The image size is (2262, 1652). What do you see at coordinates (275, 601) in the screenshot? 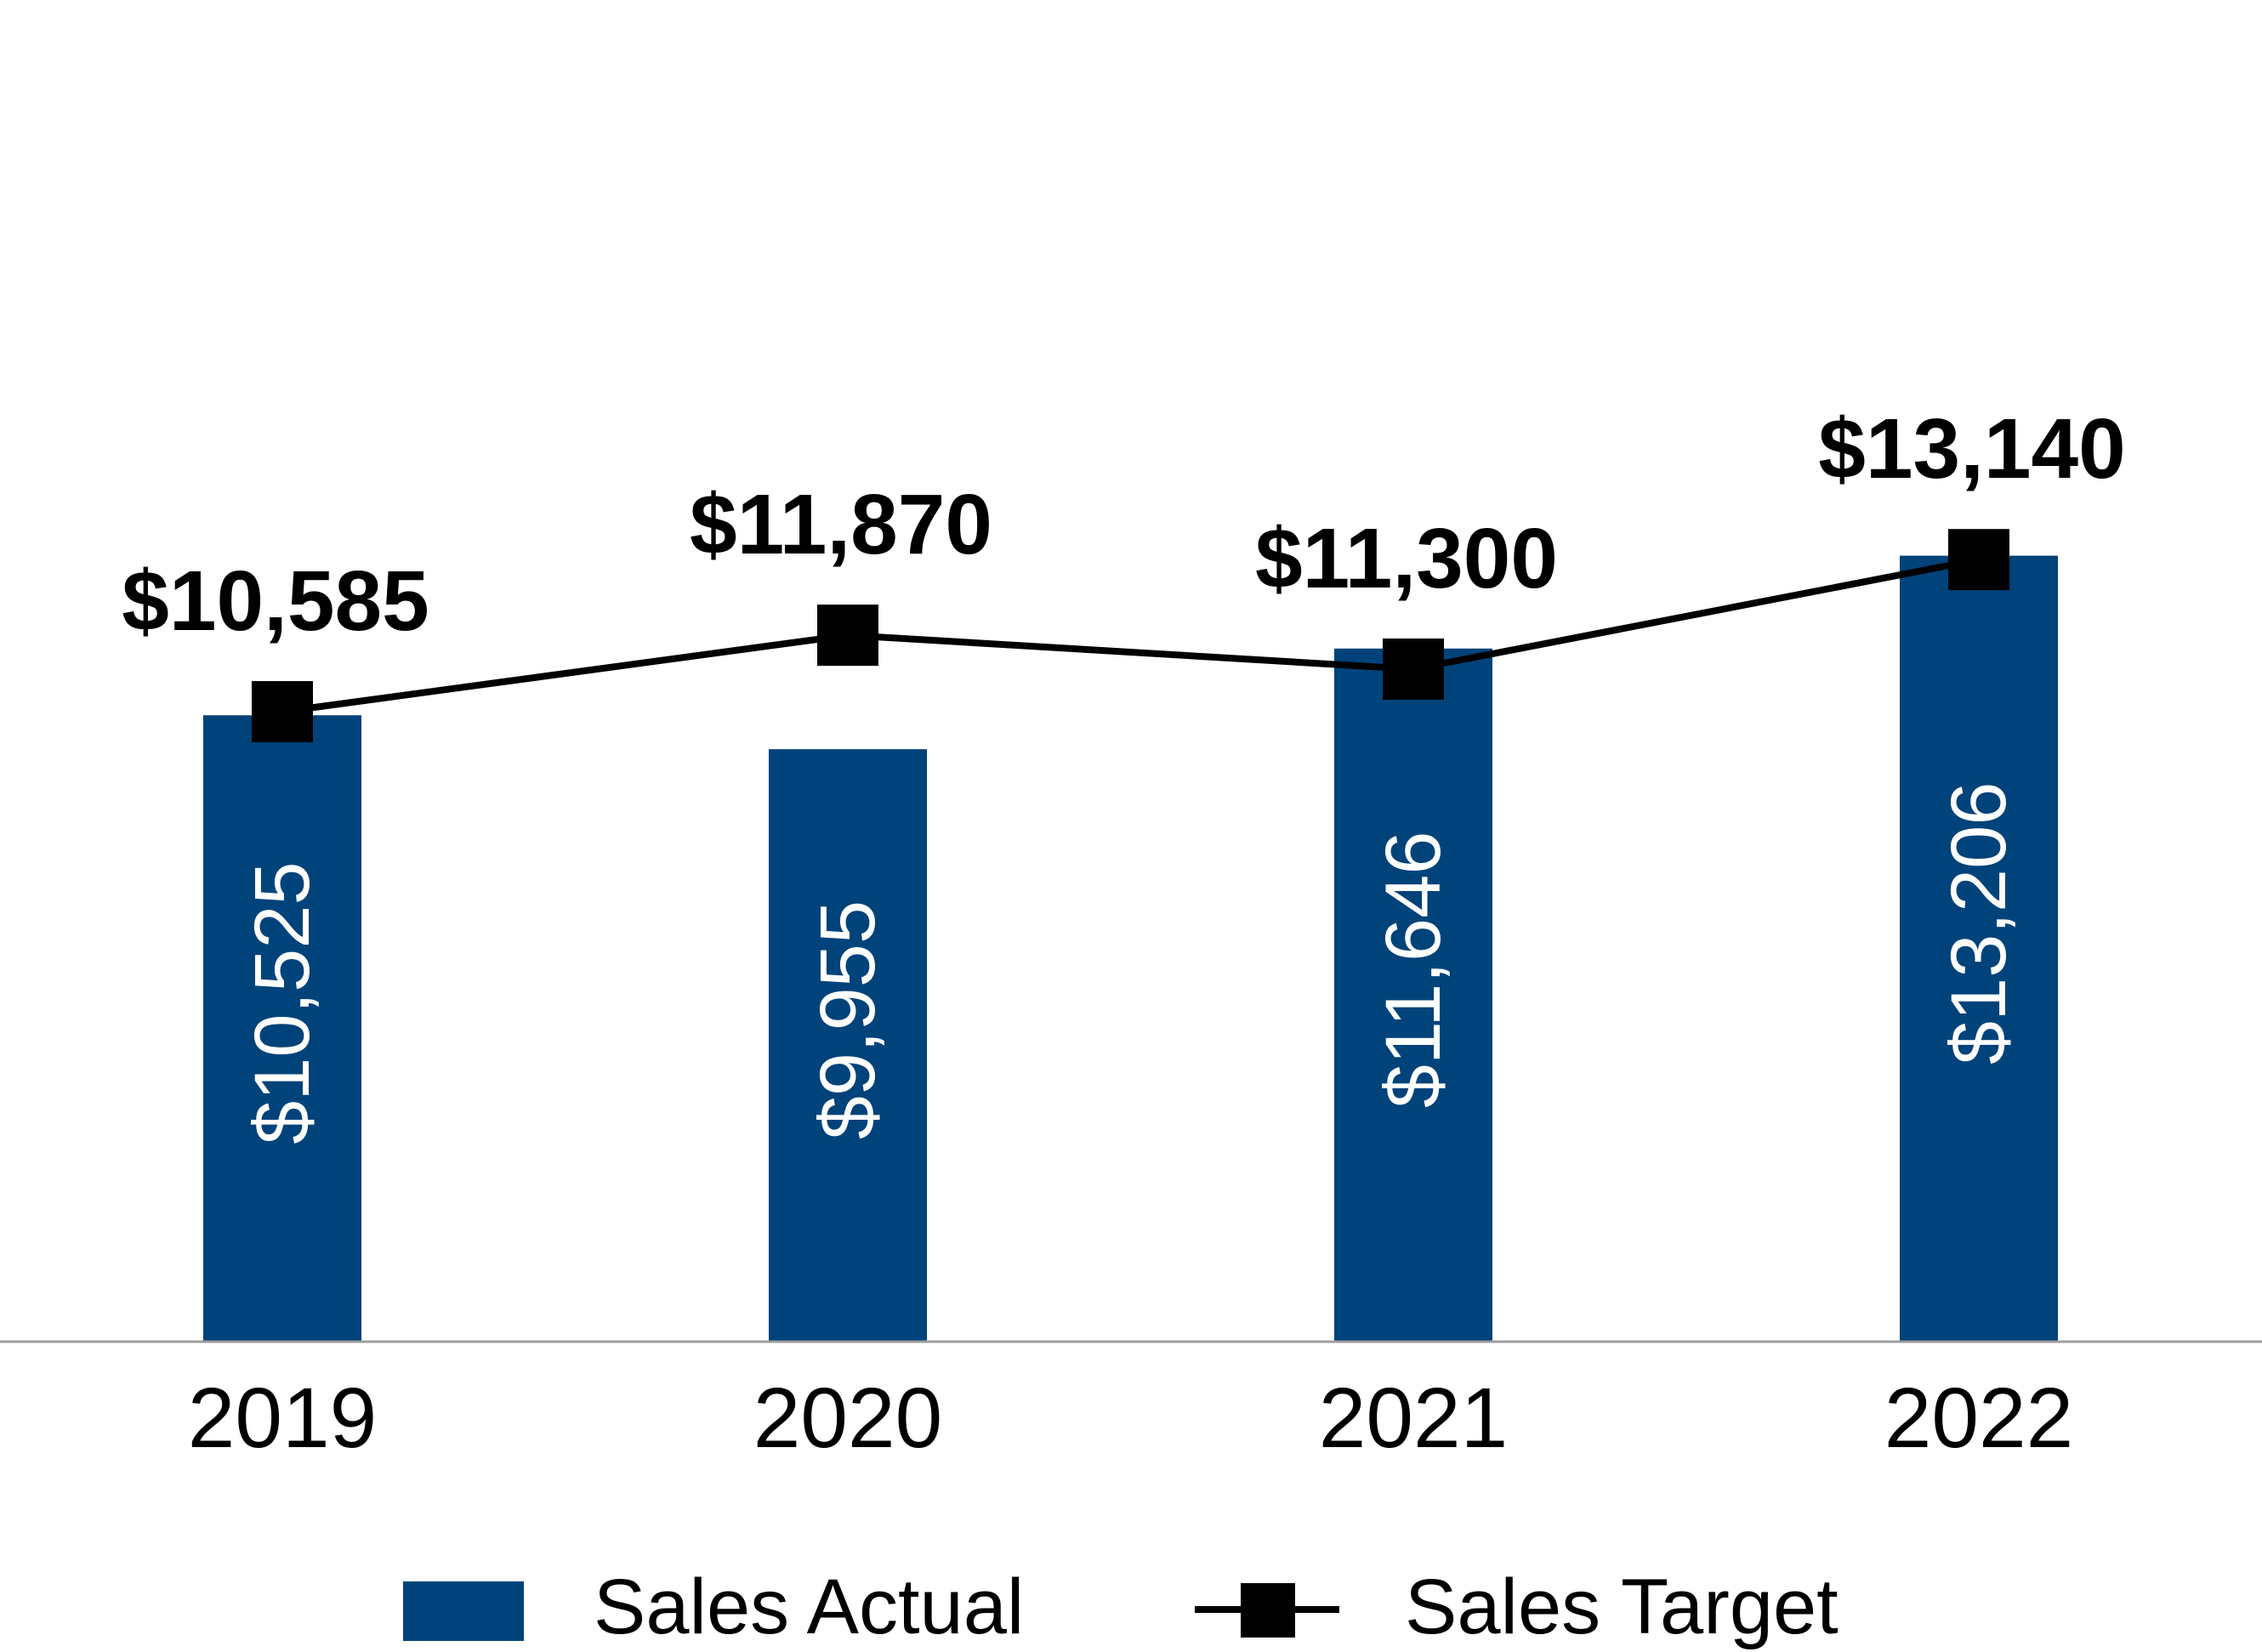
I see `target-value-label-2019: $10,585` at bounding box center [275, 601].